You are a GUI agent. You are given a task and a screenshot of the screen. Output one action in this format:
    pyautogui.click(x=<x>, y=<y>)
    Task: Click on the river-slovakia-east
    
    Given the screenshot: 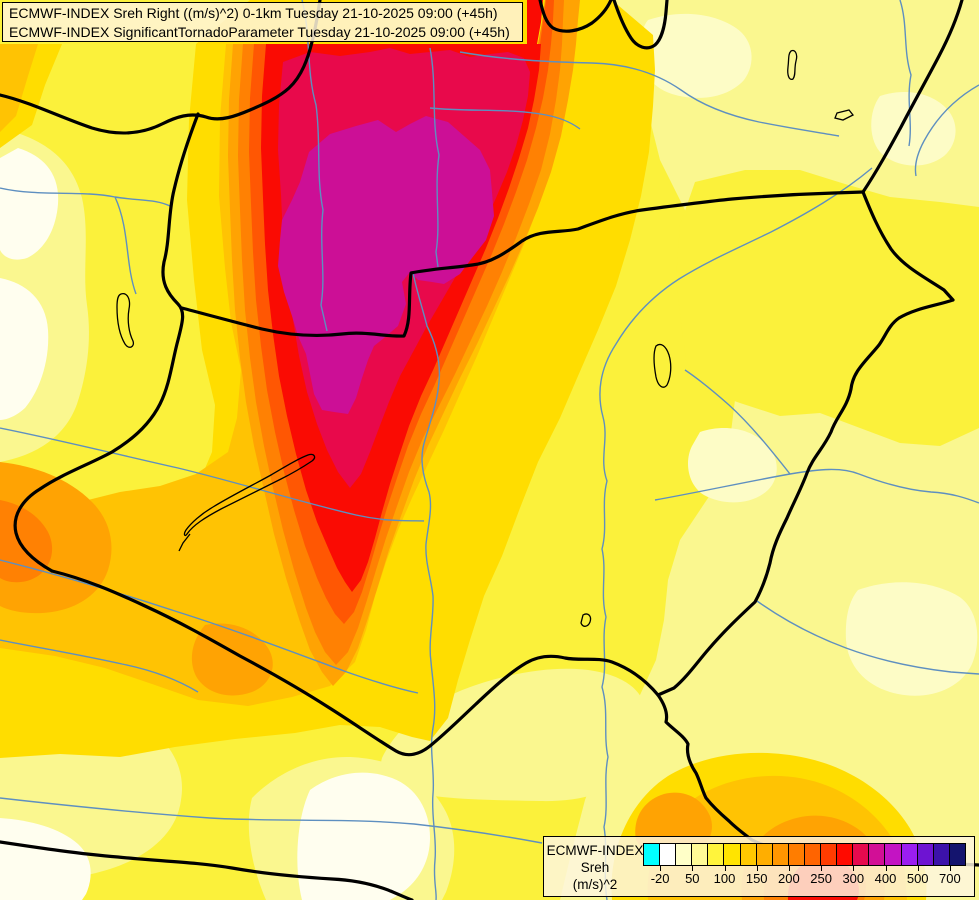 What is the action you would take?
    pyautogui.click(x=649, y=94)
    